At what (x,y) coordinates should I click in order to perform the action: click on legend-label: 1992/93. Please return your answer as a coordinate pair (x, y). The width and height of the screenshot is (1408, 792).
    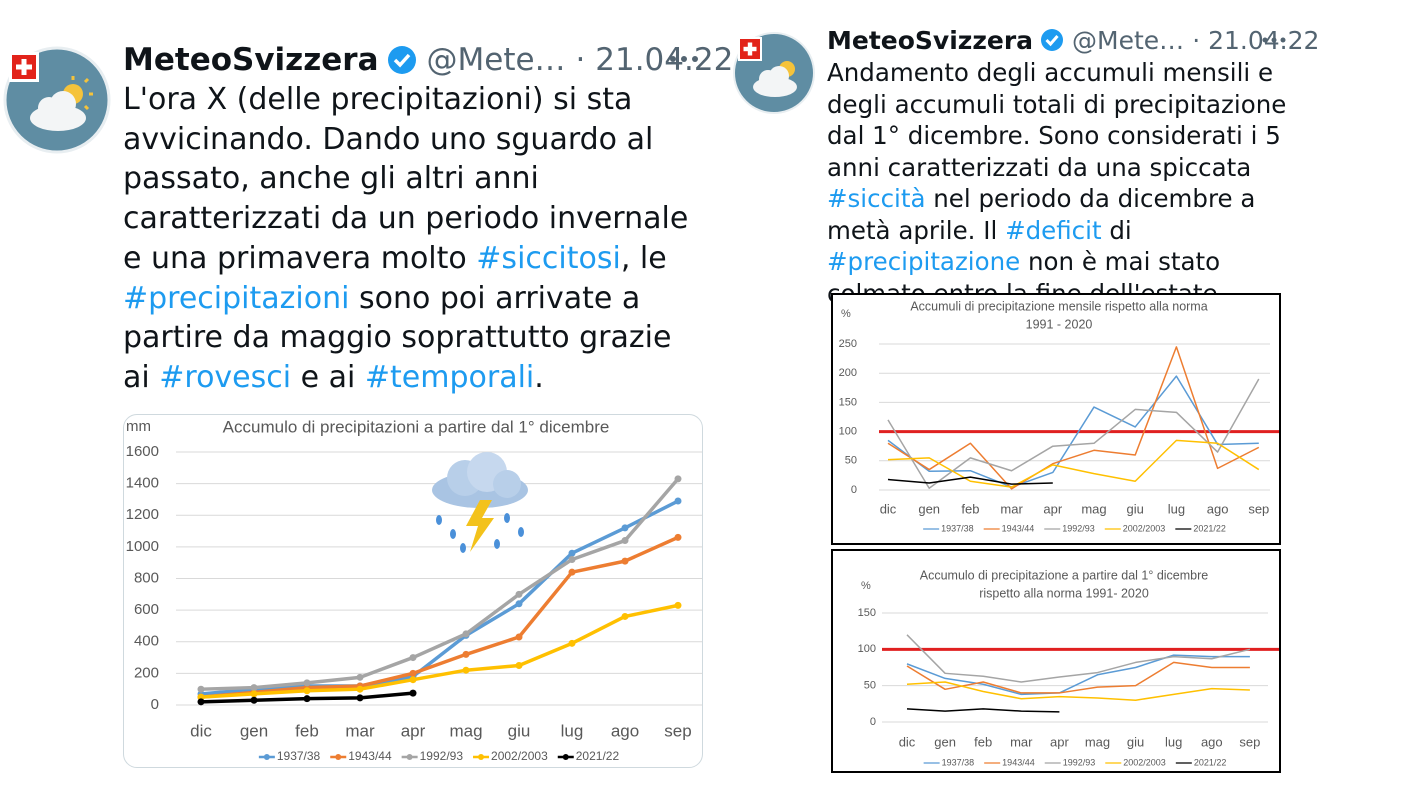
    Looking at the image, I should click on (1078, 528).